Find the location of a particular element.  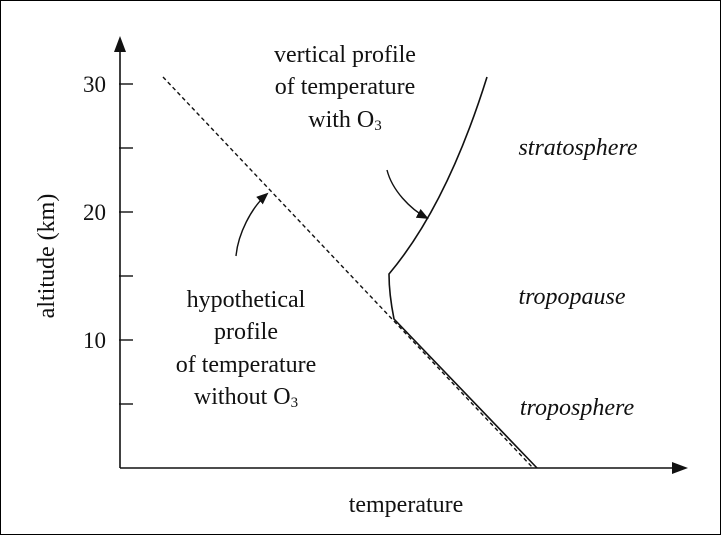

y-axis-title: altitude (km) is located at coordinates (47, 256).